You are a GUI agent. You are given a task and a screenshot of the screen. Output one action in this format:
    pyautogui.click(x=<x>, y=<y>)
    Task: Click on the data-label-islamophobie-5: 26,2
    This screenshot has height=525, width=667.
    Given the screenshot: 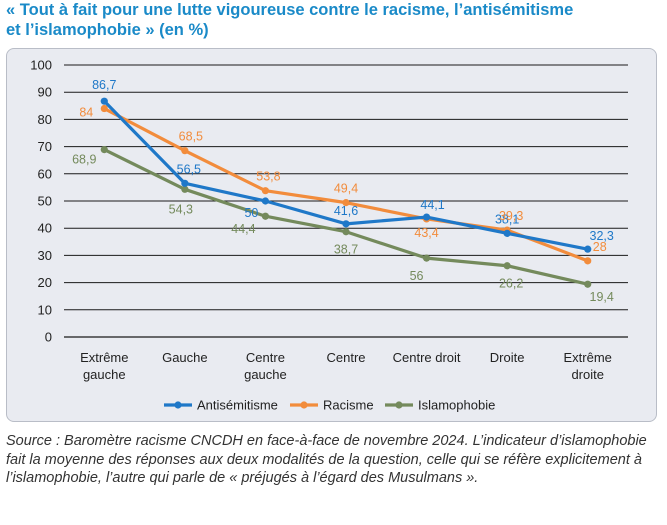 What is the action you would take?
    pyautogui.click(x=511, y=284)
    